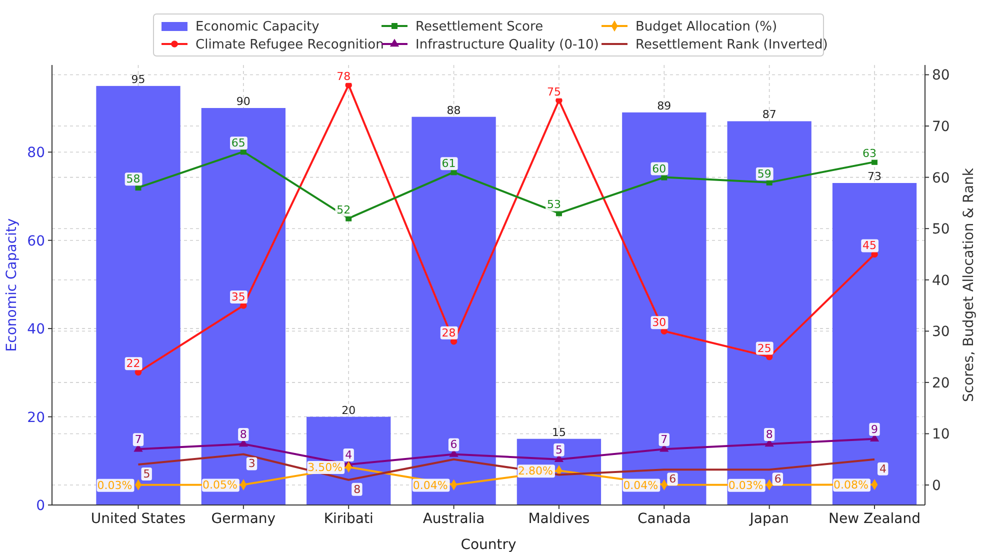 The width and height of the screenshot is (995, 552). What do you see at coordinates (941, 434) in the screenshot?
I see `y2-tick-label: 10` at bounding box center [941, 434].